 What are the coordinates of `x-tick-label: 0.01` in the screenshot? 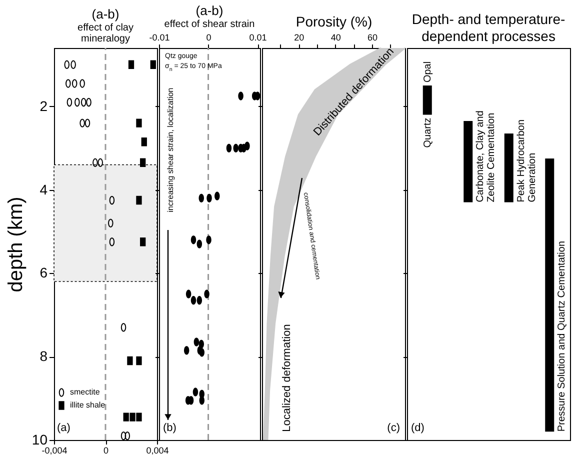 It's located at (258, 37).